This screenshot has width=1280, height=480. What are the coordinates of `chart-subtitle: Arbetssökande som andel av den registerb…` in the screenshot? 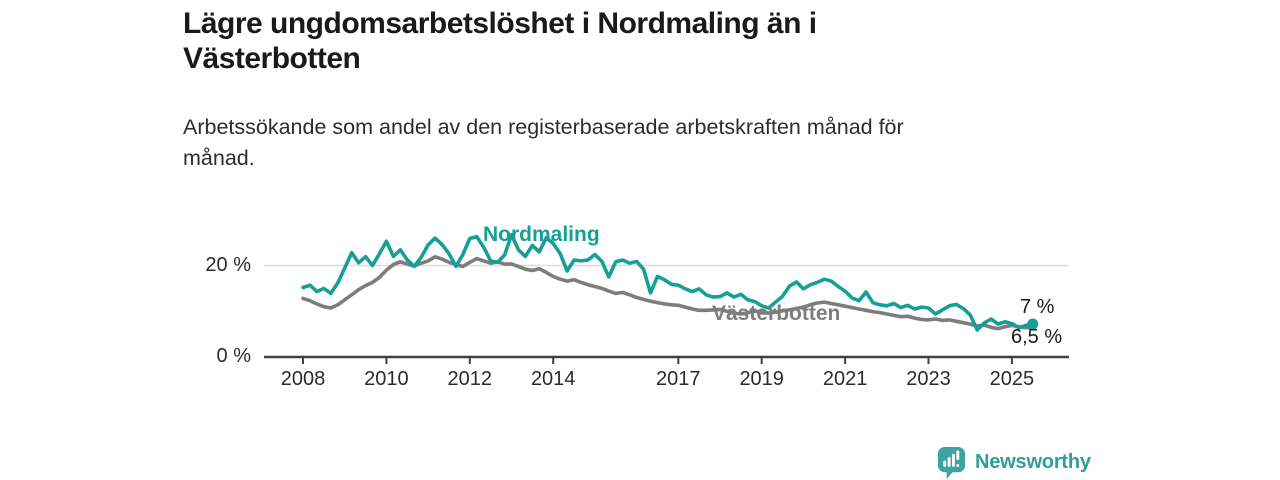 It's located at (543, 142).